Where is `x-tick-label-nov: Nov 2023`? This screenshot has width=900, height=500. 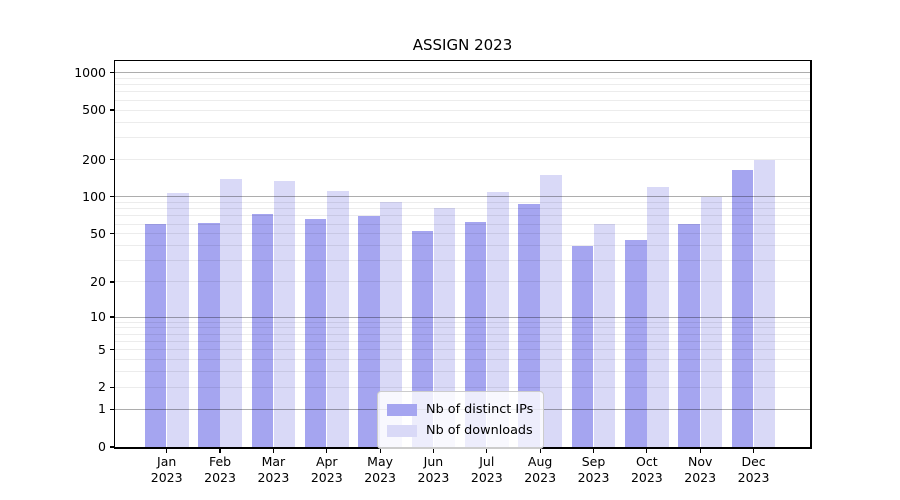 x-tick-label-nov: Nov 2023 is located at coordinates (700, 470).